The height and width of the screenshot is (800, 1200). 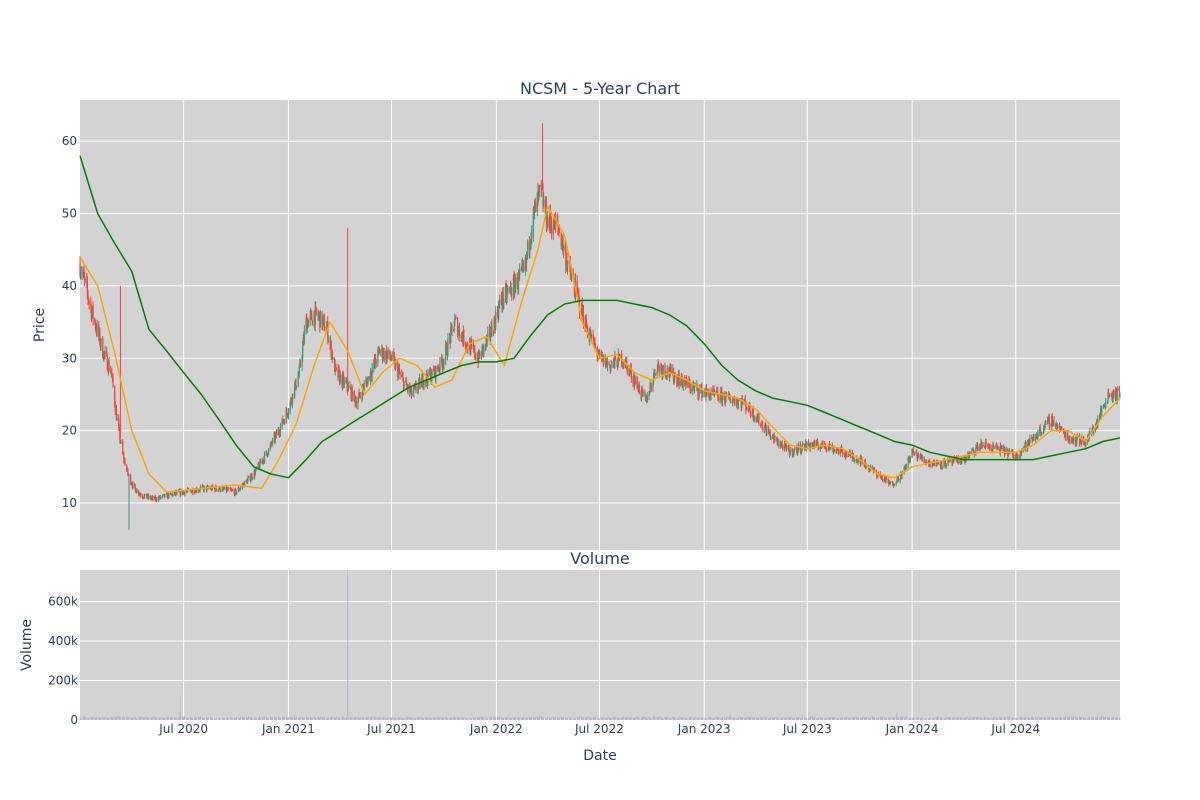 I want to click on price-y-tick-label: 30, so click(x=69, y=358).